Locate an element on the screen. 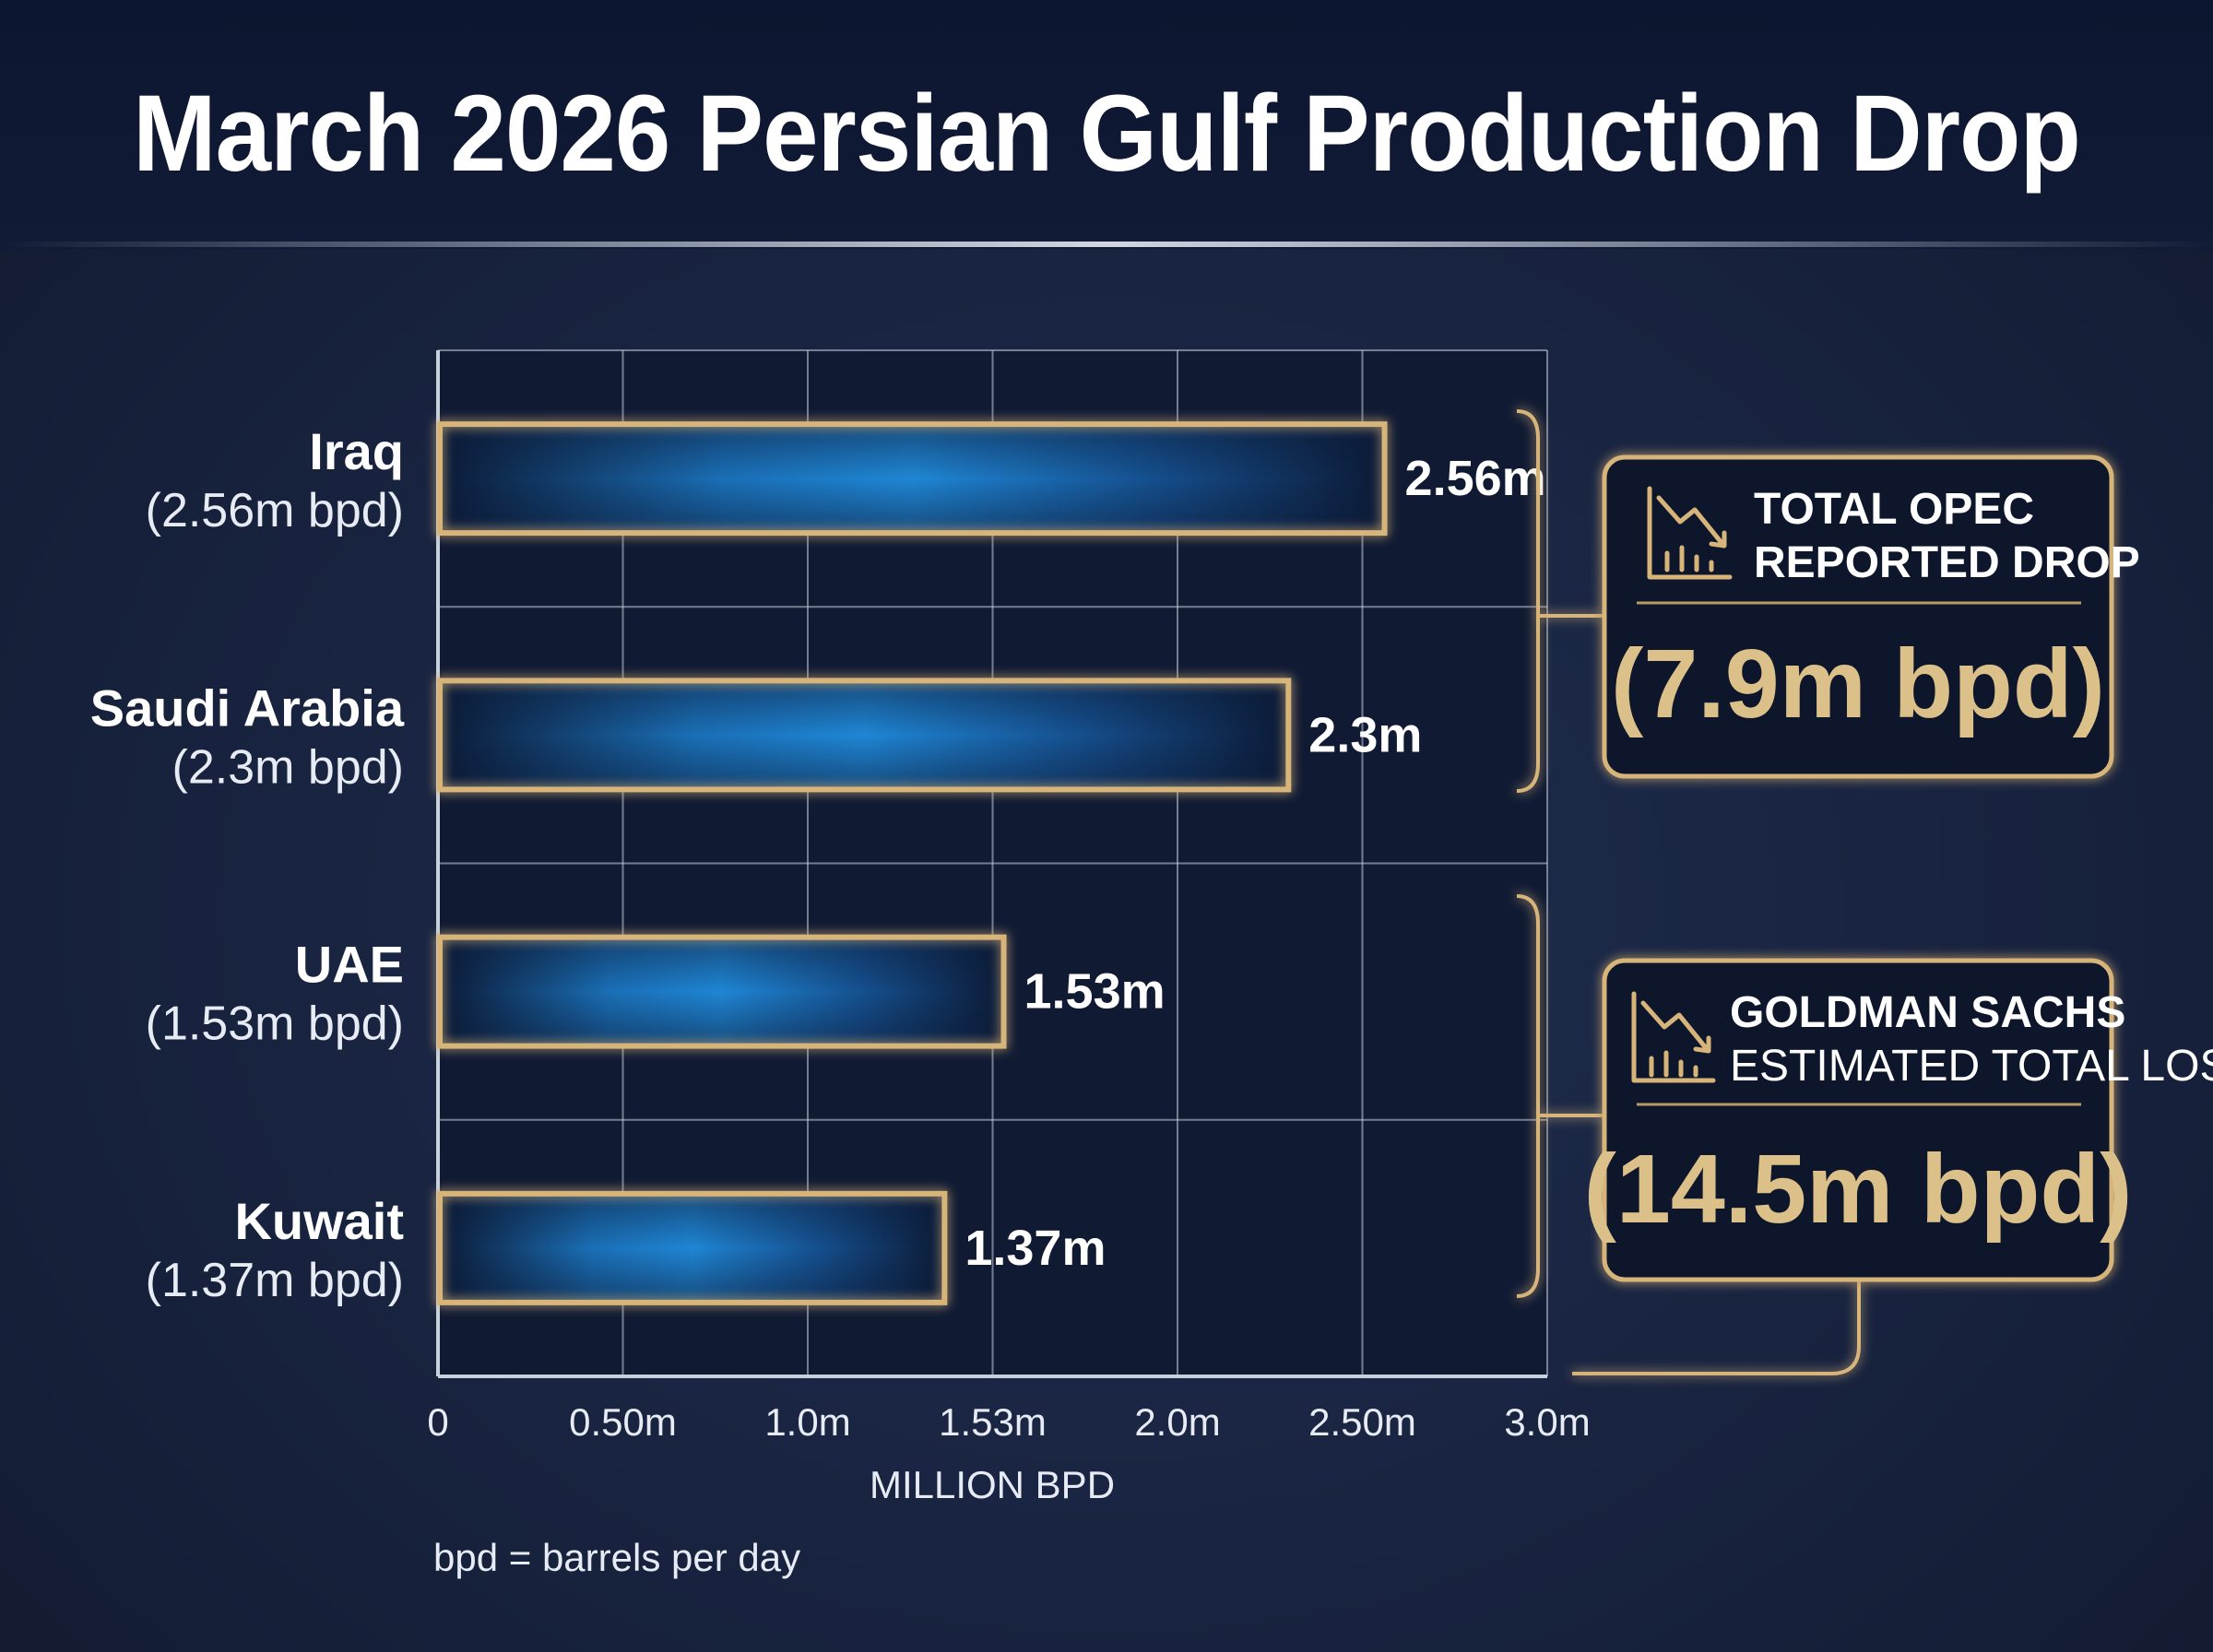 The image size is (2213, 1652). category-name: Iraq is located at coordinates (356, 451).